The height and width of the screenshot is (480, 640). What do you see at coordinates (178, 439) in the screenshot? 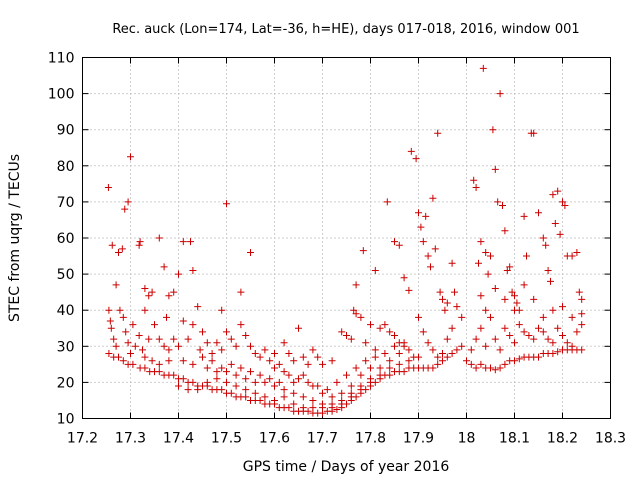
I see `x-tick-label: 17.4` at bounding box center [178, 439].